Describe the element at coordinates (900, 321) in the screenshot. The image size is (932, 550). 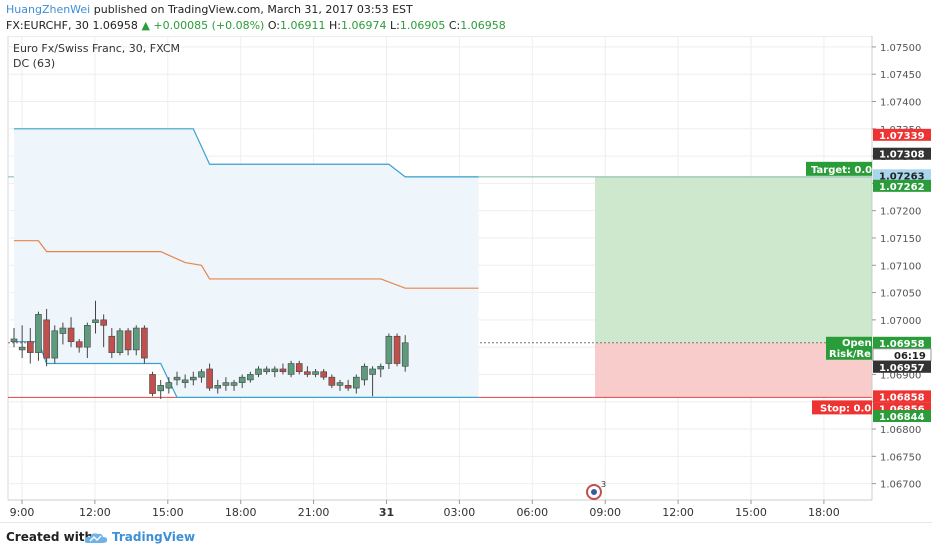
I see `price-tick-label: 1.07000` at that location.